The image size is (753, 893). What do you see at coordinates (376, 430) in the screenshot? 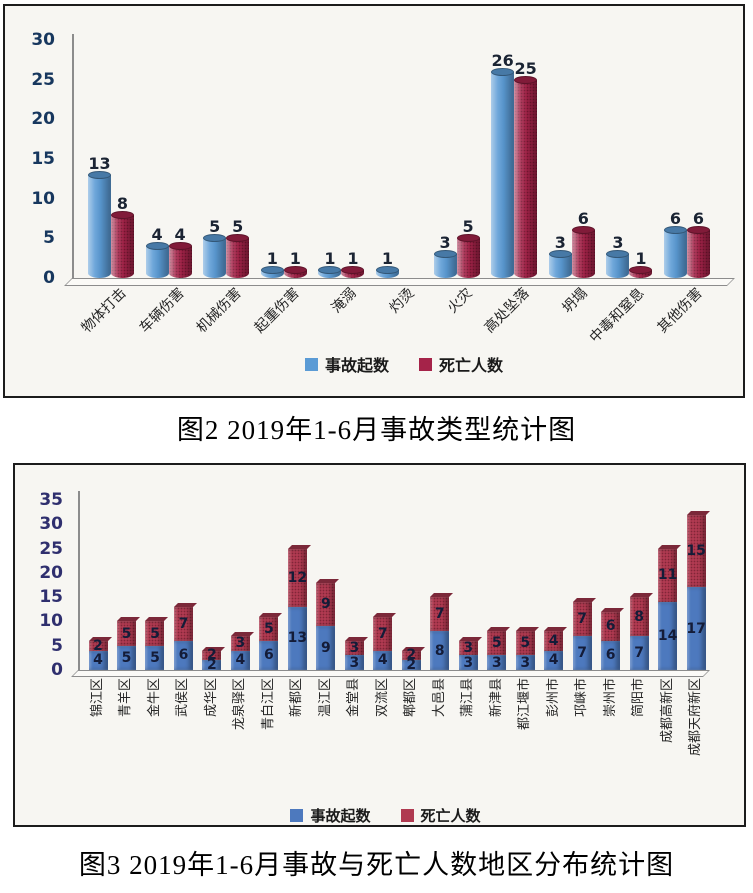
I see `figure2-caption: 图2 2019年1-6月事故类型统计图` at bounding box center [376, 430].